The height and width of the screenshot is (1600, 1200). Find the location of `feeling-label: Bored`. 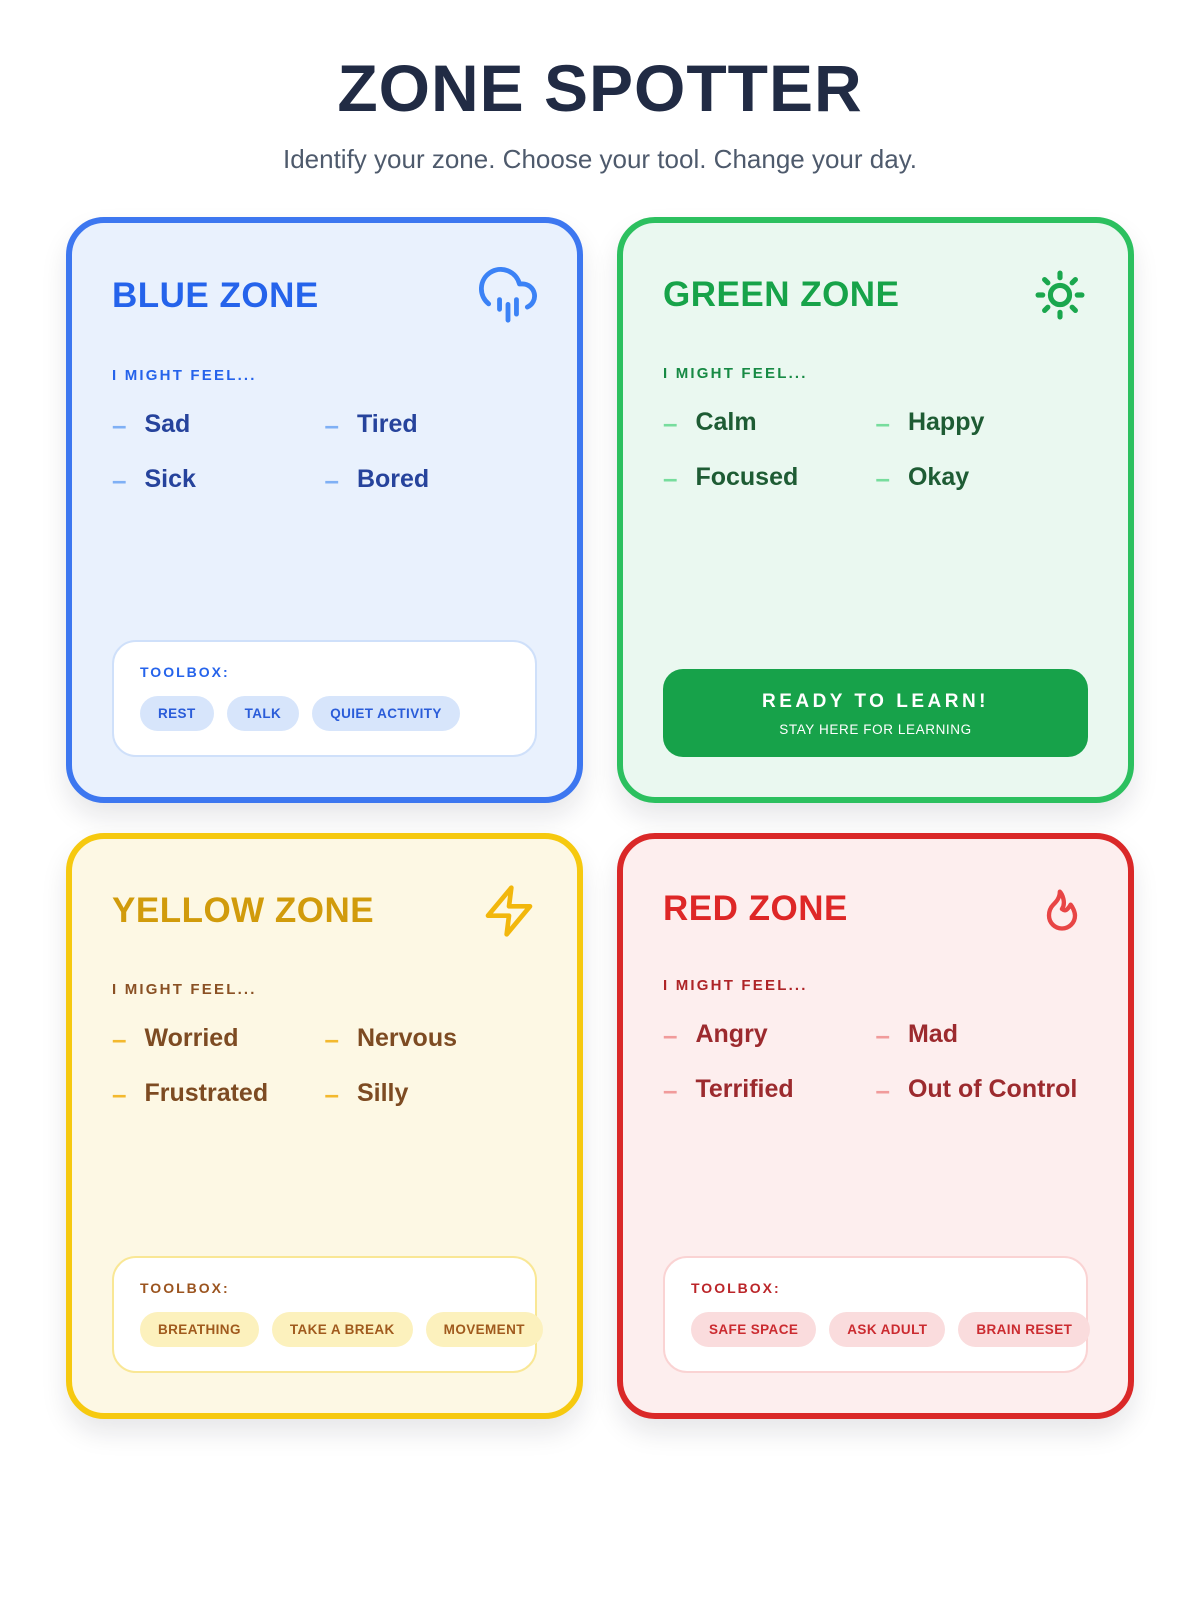

feeling-label: Bored is located at coordinates (393, 479).